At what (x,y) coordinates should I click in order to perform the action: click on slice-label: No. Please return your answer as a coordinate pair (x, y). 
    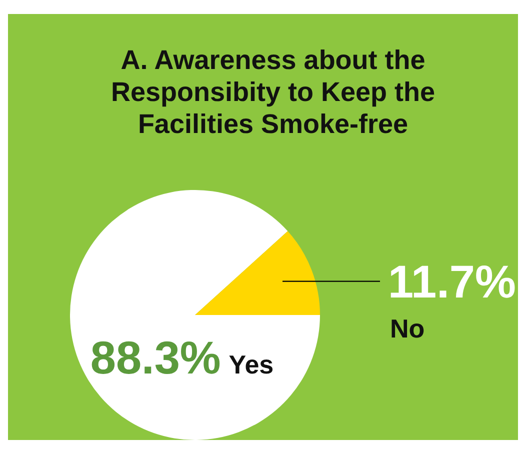
    Looking at the image, I should click on (407, 328).